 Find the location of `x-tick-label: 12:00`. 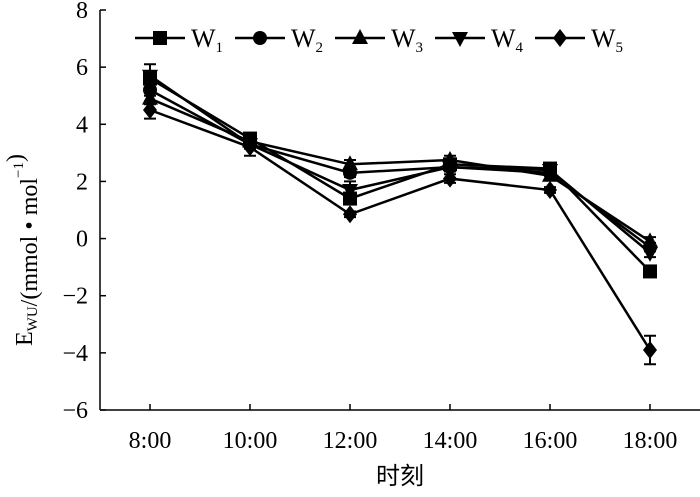

x-tick-label: 12:00 is located at coordinates (350, 441).